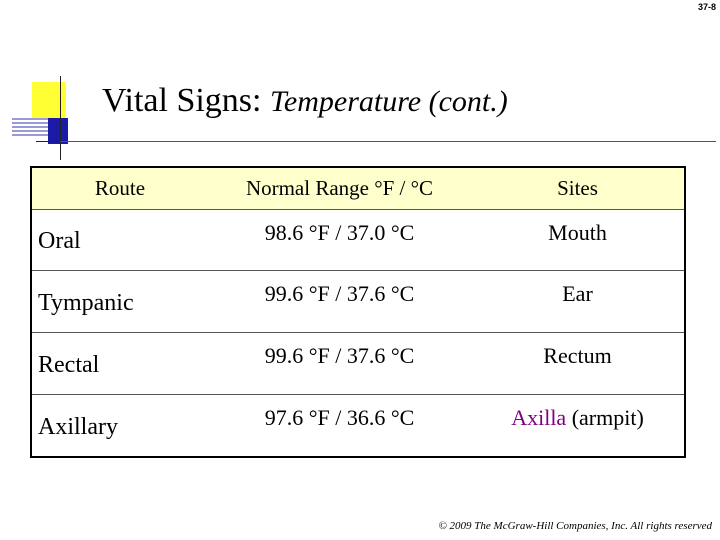 The height and width of the screenshot is (540, 720). I want to click on range-cell: 97.6 °F / 36.6 °C, so click(339, 425).